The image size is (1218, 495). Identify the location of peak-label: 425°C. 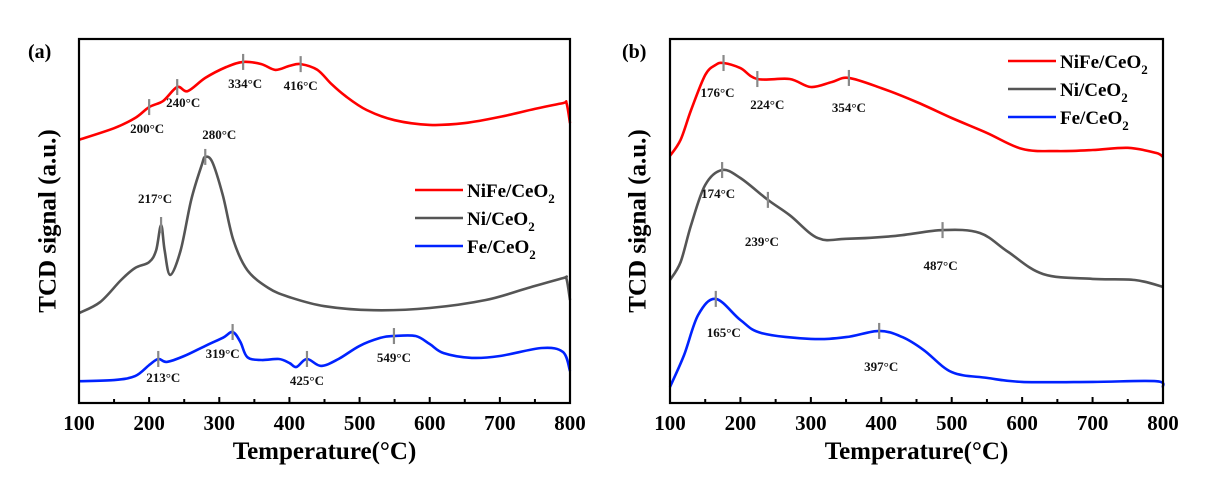
(307, 380).